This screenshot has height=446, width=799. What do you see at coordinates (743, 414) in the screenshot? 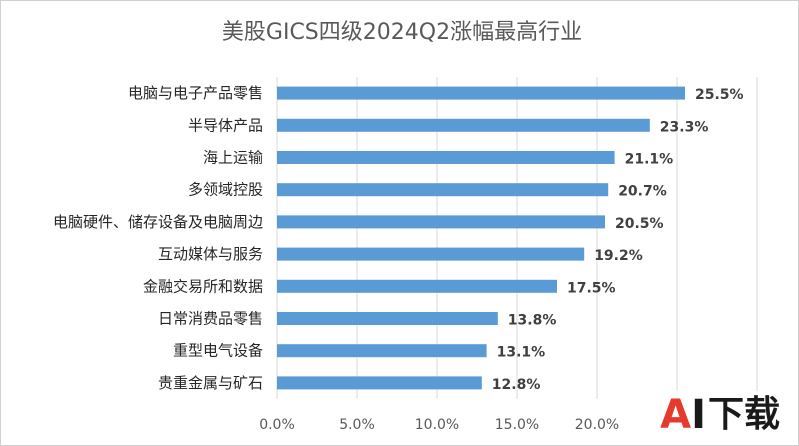
I see `watermark-text: 下载` at bounding box center [743, 414].